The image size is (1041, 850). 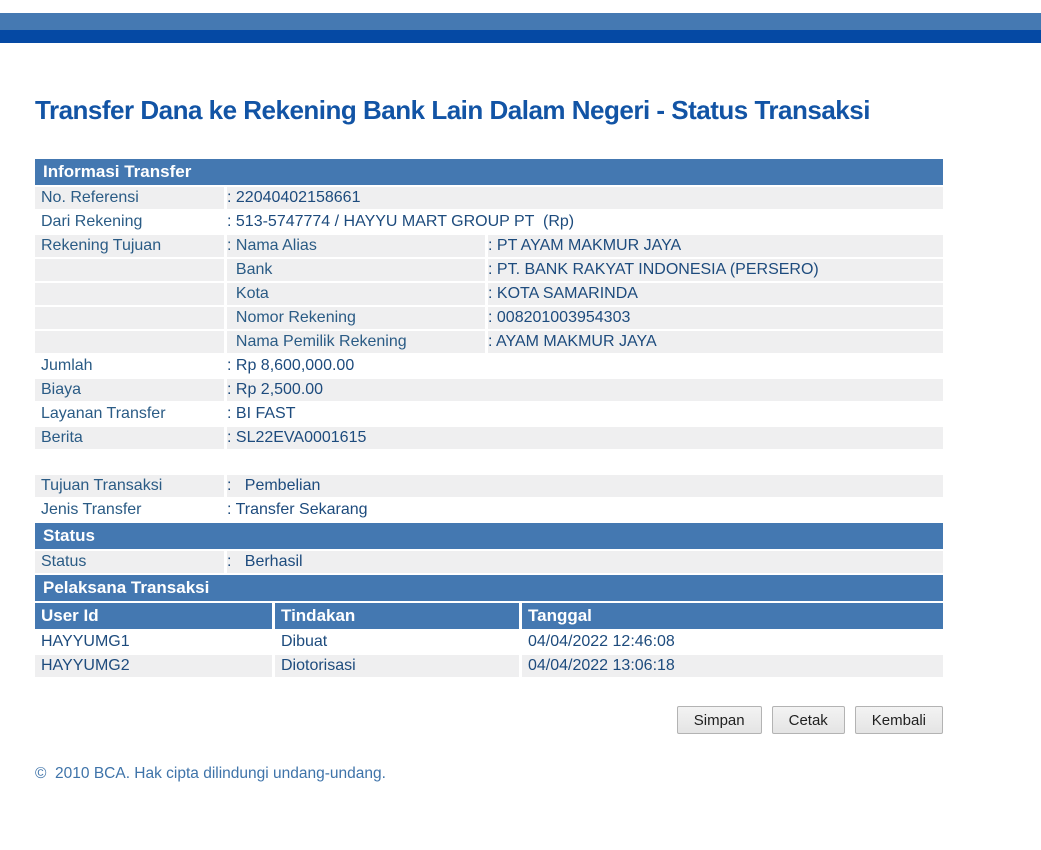 What do you see at coordinates (898, 720) in the screenshot?
I see `kembali-button: Kembali` at bounding box center [898, 720].